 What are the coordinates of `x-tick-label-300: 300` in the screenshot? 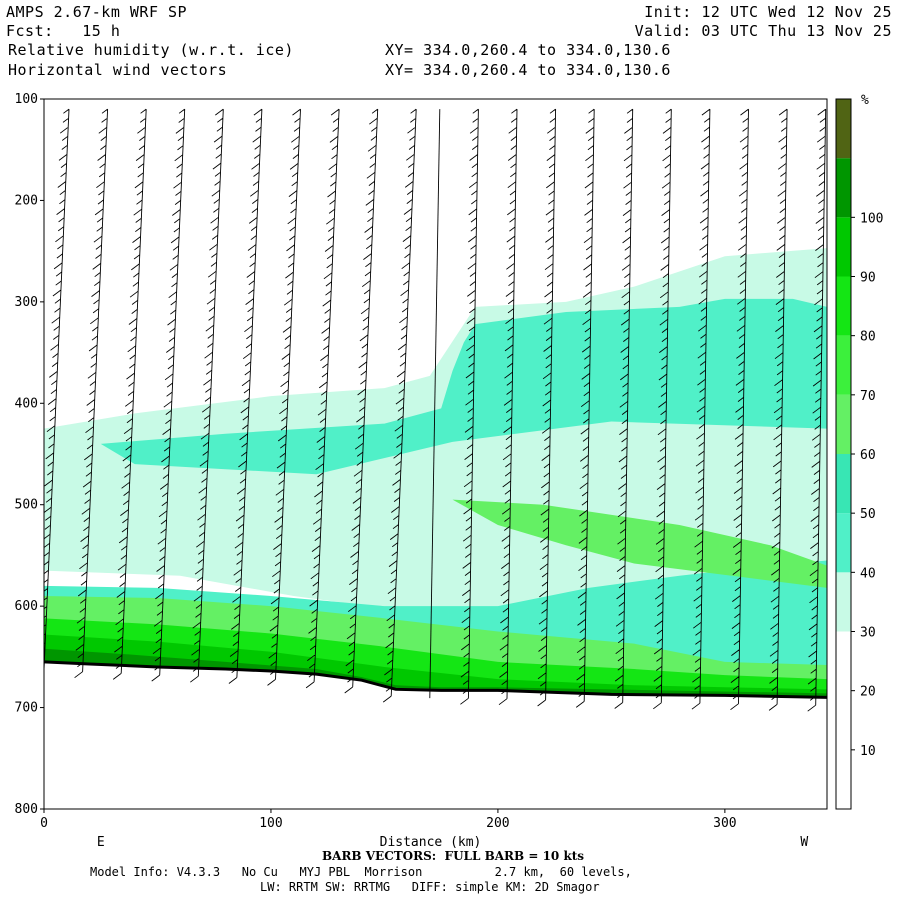 It's located at (724, 823).